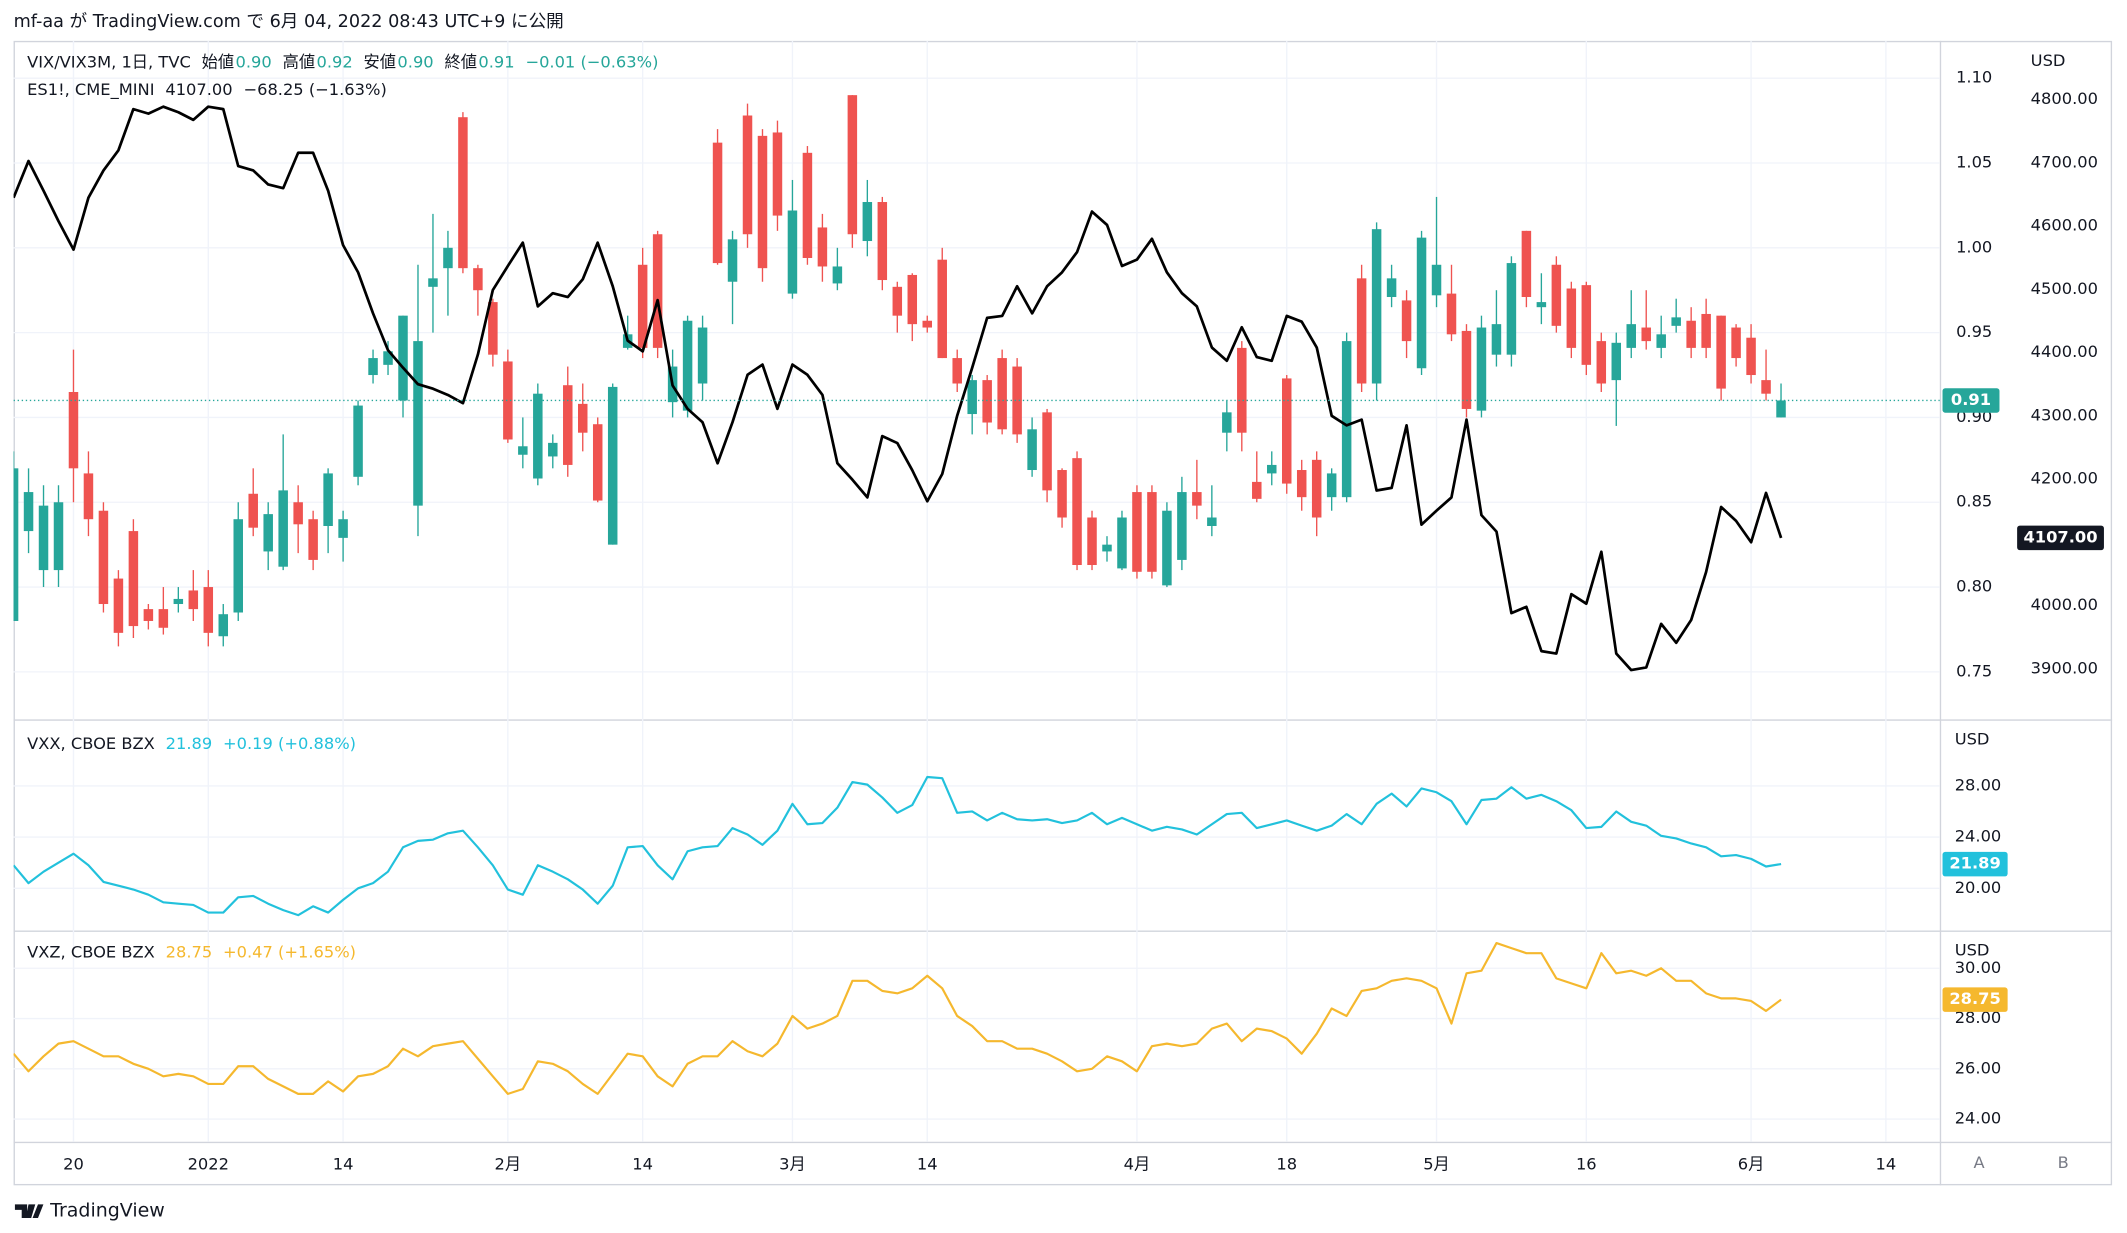 The image size is (2127, 1233). What do you see at coordinates (2048, 60) in the screenshot?
I see `currency-label: USD` at bounding box center [2048, 60].